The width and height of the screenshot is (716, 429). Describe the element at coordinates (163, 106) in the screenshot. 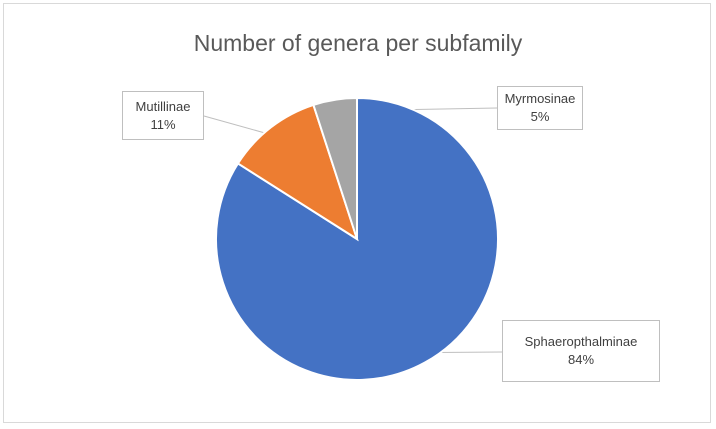

I see `label-mutillinae-name: Mutillinae` at that location.